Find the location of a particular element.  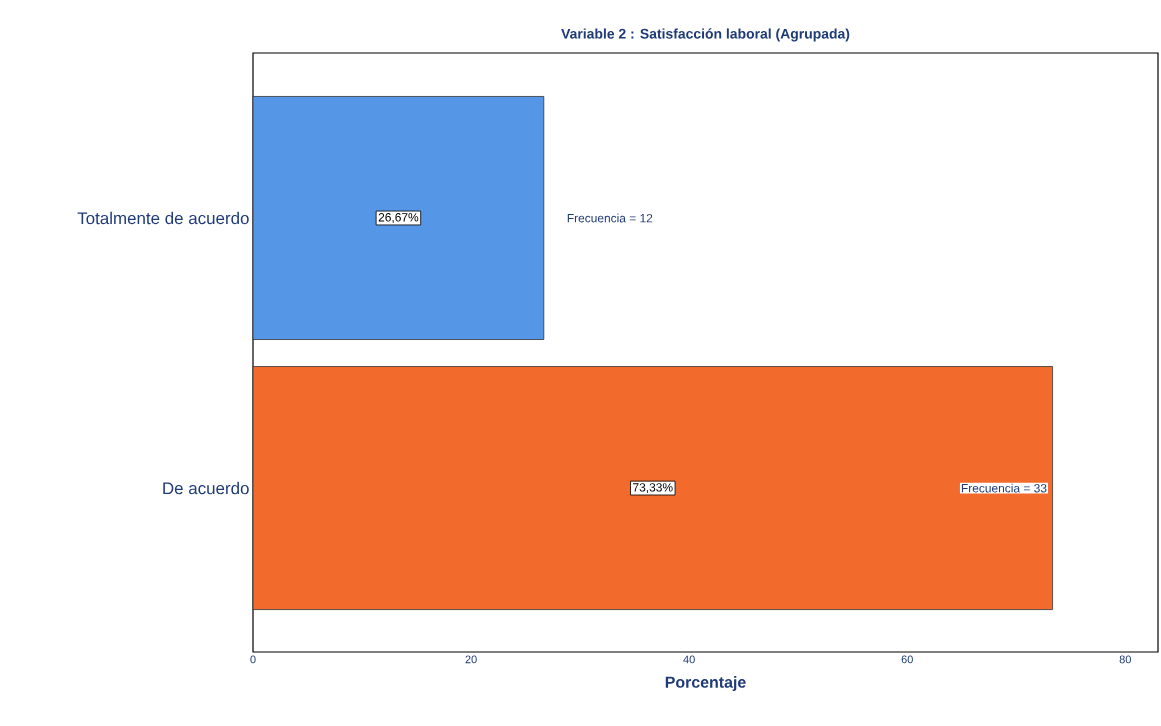

x-tick-label: 60 is located at coordinates (907, 659).